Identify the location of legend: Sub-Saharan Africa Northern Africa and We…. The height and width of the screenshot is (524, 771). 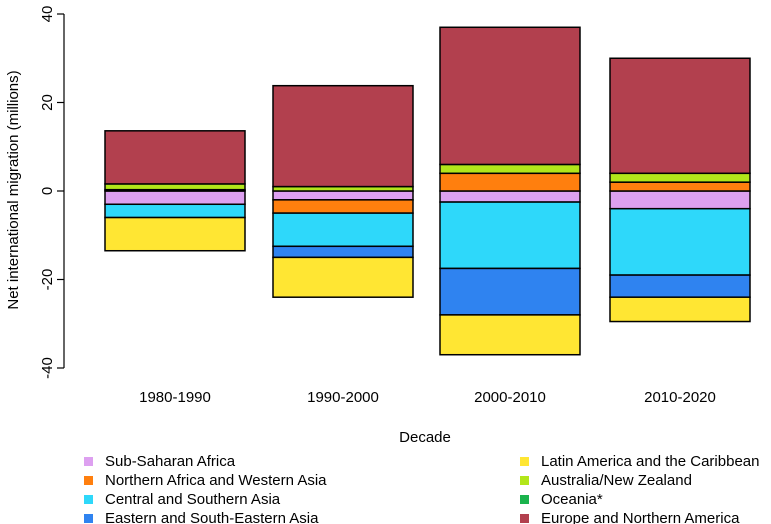
(421, 488).